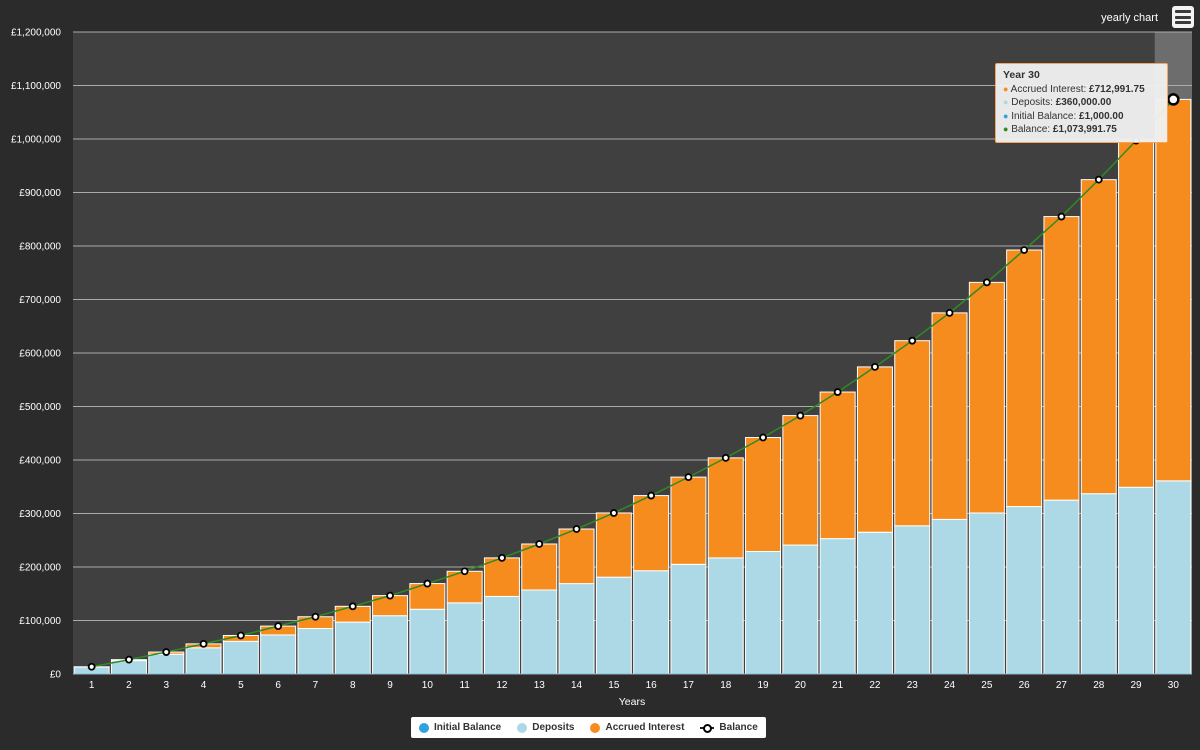 This screenshot has height=750, width=1200. What do you see at coordinates (1183, 17) in the screenshot?
I see `menu-button` at bounding box center [1183, 17].